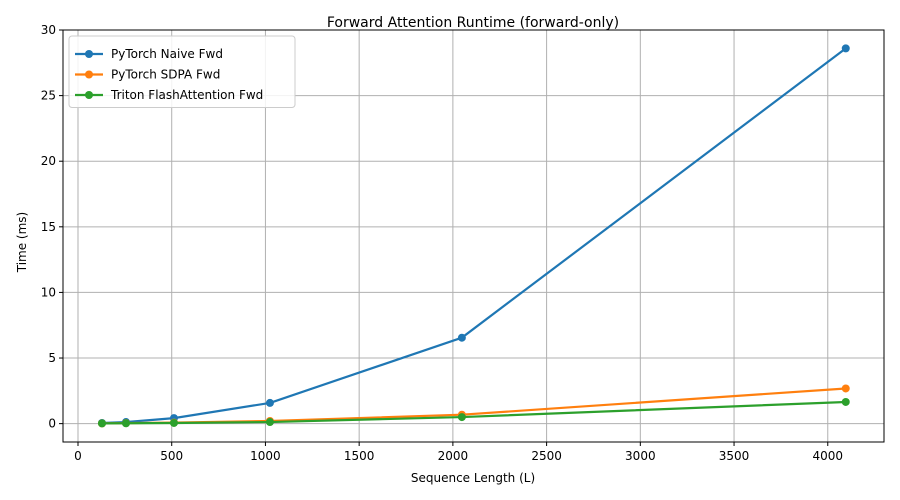  Describe the element at coordinates (48, 30) in the screenshot. I see `y-tick-label: 30` at that location.